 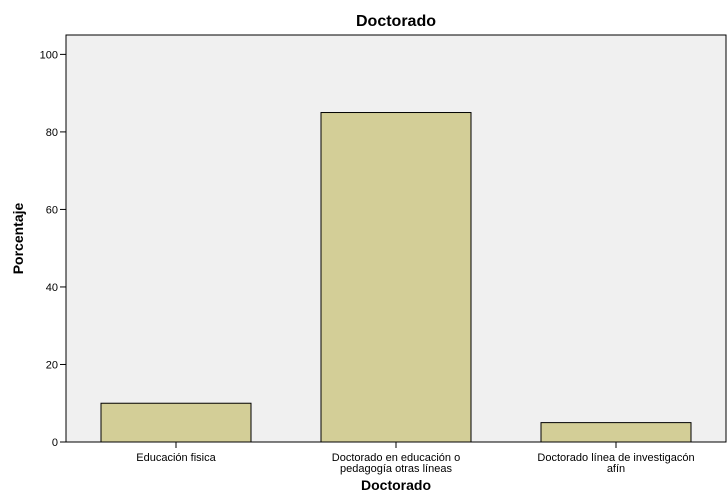 I want to click on x-category-label: Educación fisica, so click(x=176, y=458).